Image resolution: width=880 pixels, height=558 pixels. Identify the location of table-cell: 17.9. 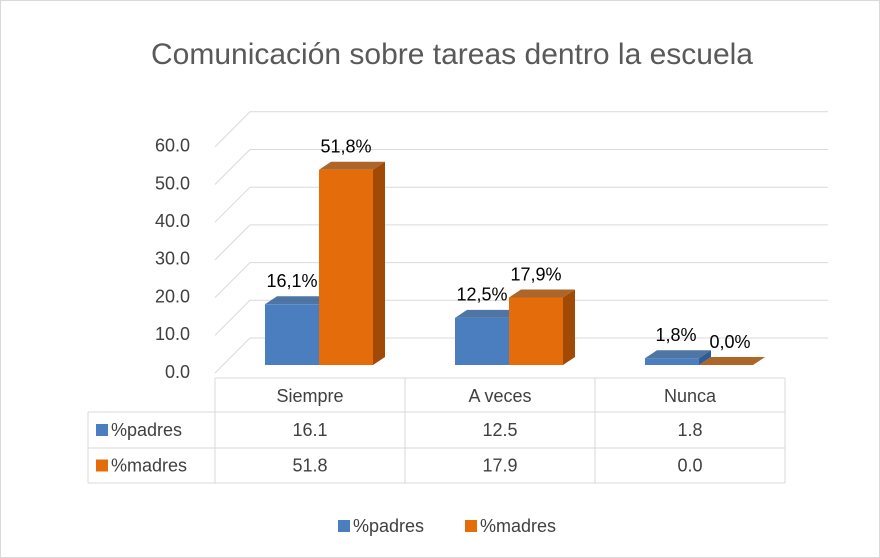
(499, 465).